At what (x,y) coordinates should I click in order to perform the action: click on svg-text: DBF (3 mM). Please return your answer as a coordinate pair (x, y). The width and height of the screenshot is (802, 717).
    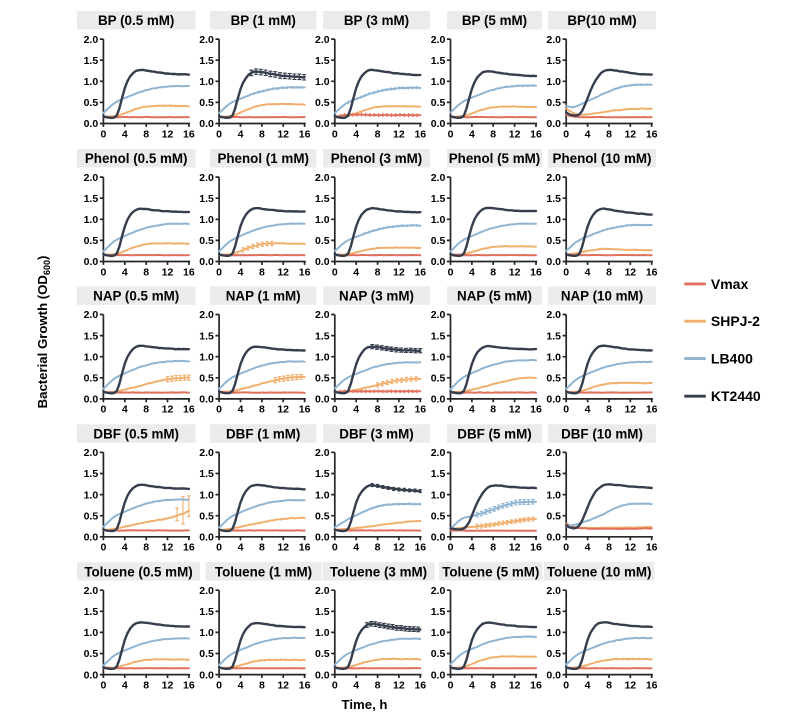
    Looking at the image, I should click on (376, 434).